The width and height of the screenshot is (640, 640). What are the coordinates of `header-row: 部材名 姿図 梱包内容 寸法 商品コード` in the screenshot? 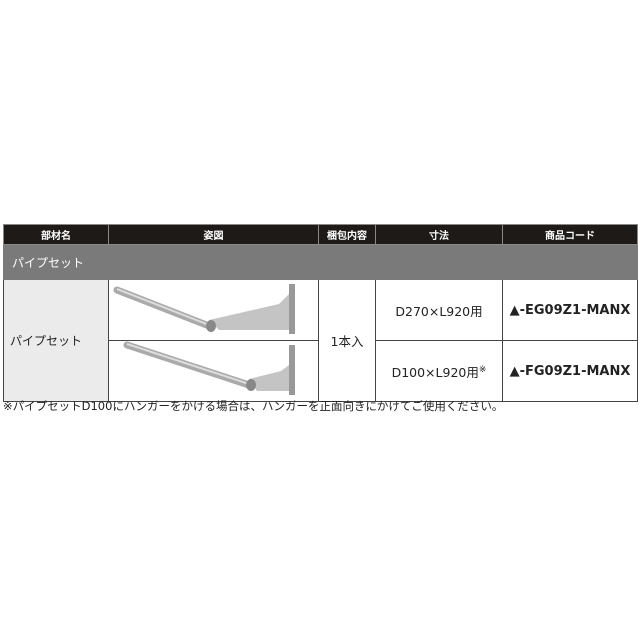 It's located at (320, 234).